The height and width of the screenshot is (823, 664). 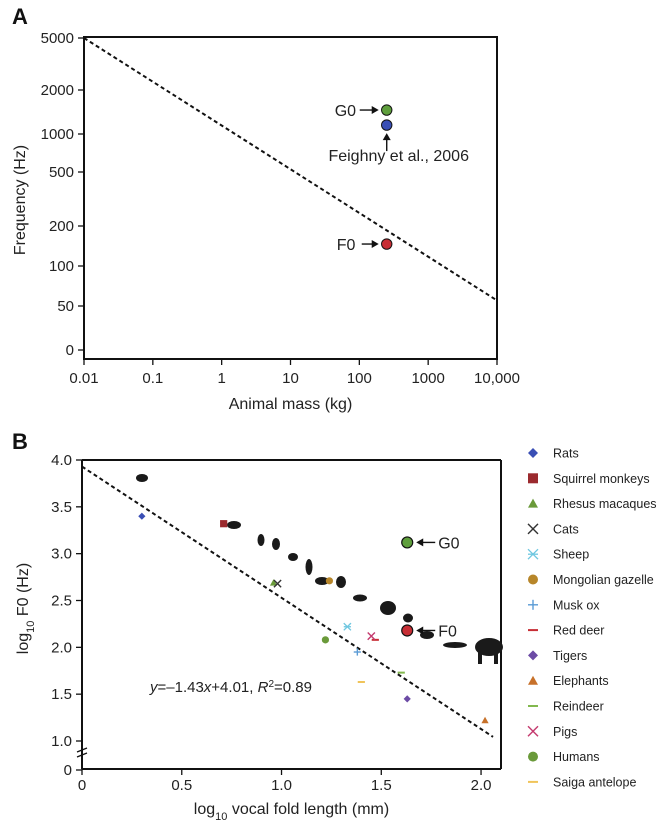 What do you see at coordinates (386, 142) in the screenshot?
I see `arrow-feighny` at bounding box center [386, 142].